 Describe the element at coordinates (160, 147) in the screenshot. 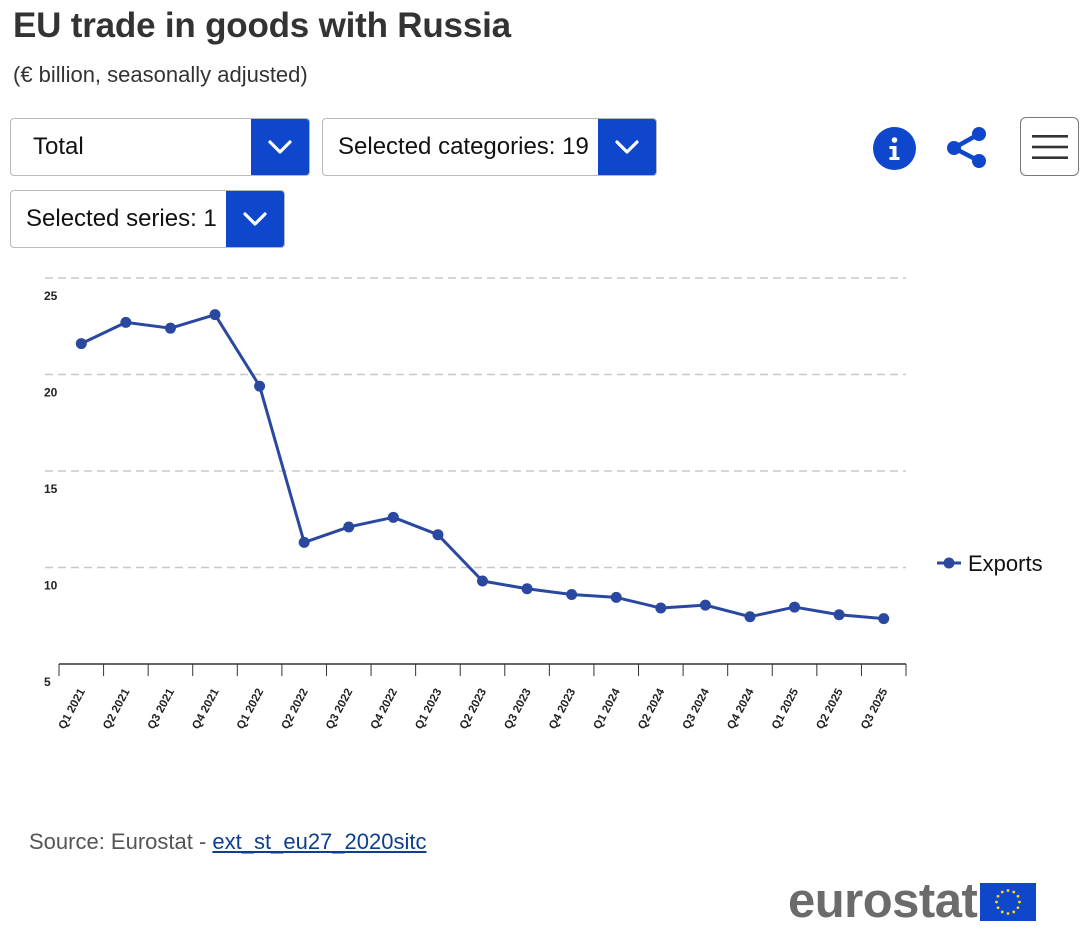

I see `flow-dropdown: Total` at that location.